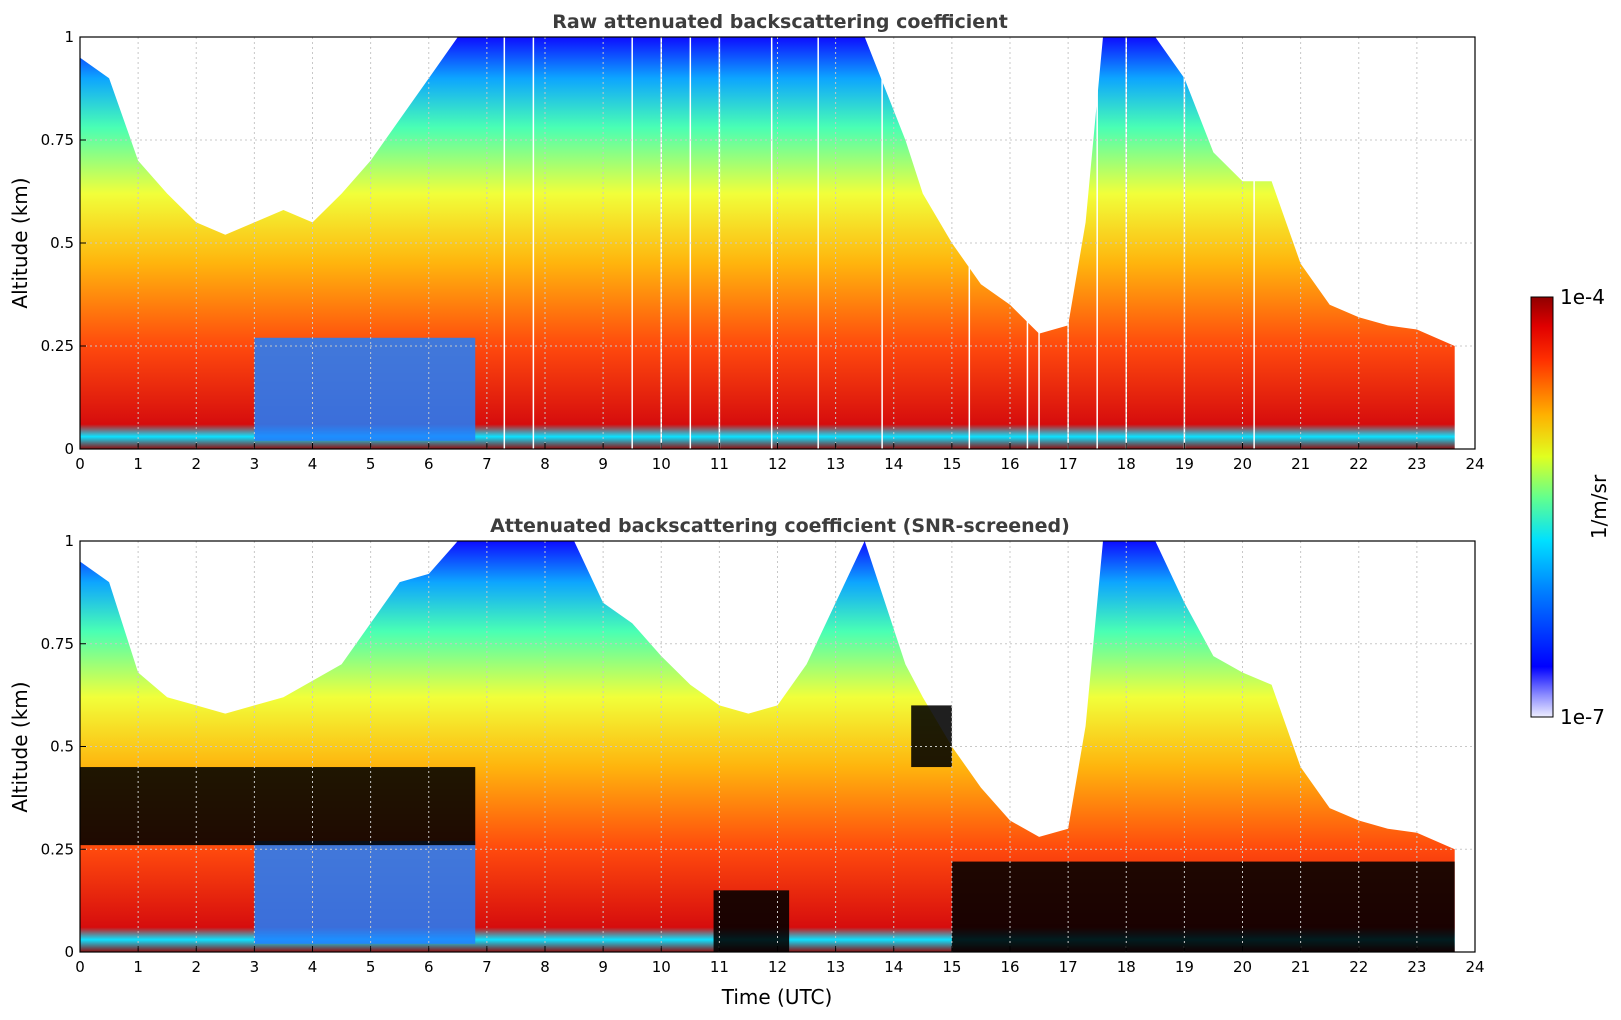  What do you see at coordinates (1582, 717) in the screenshot?
I see `colorbar-min-label: 1e-7` at bounding box center [1582, 717].